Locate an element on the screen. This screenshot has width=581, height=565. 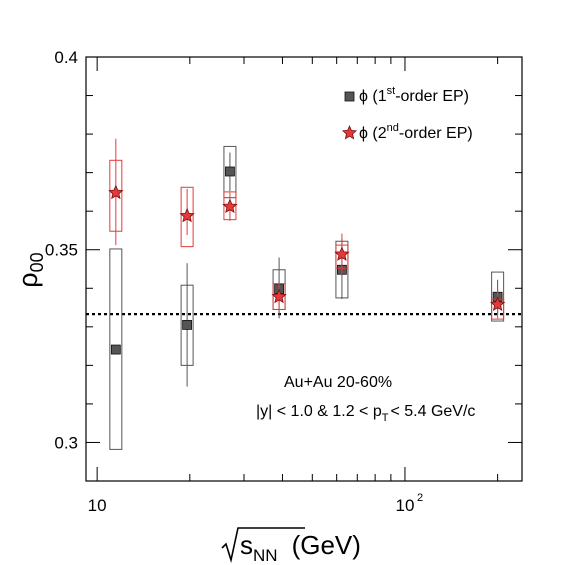
x-tick-exponent: 2 is located at coordinates (420, 498).